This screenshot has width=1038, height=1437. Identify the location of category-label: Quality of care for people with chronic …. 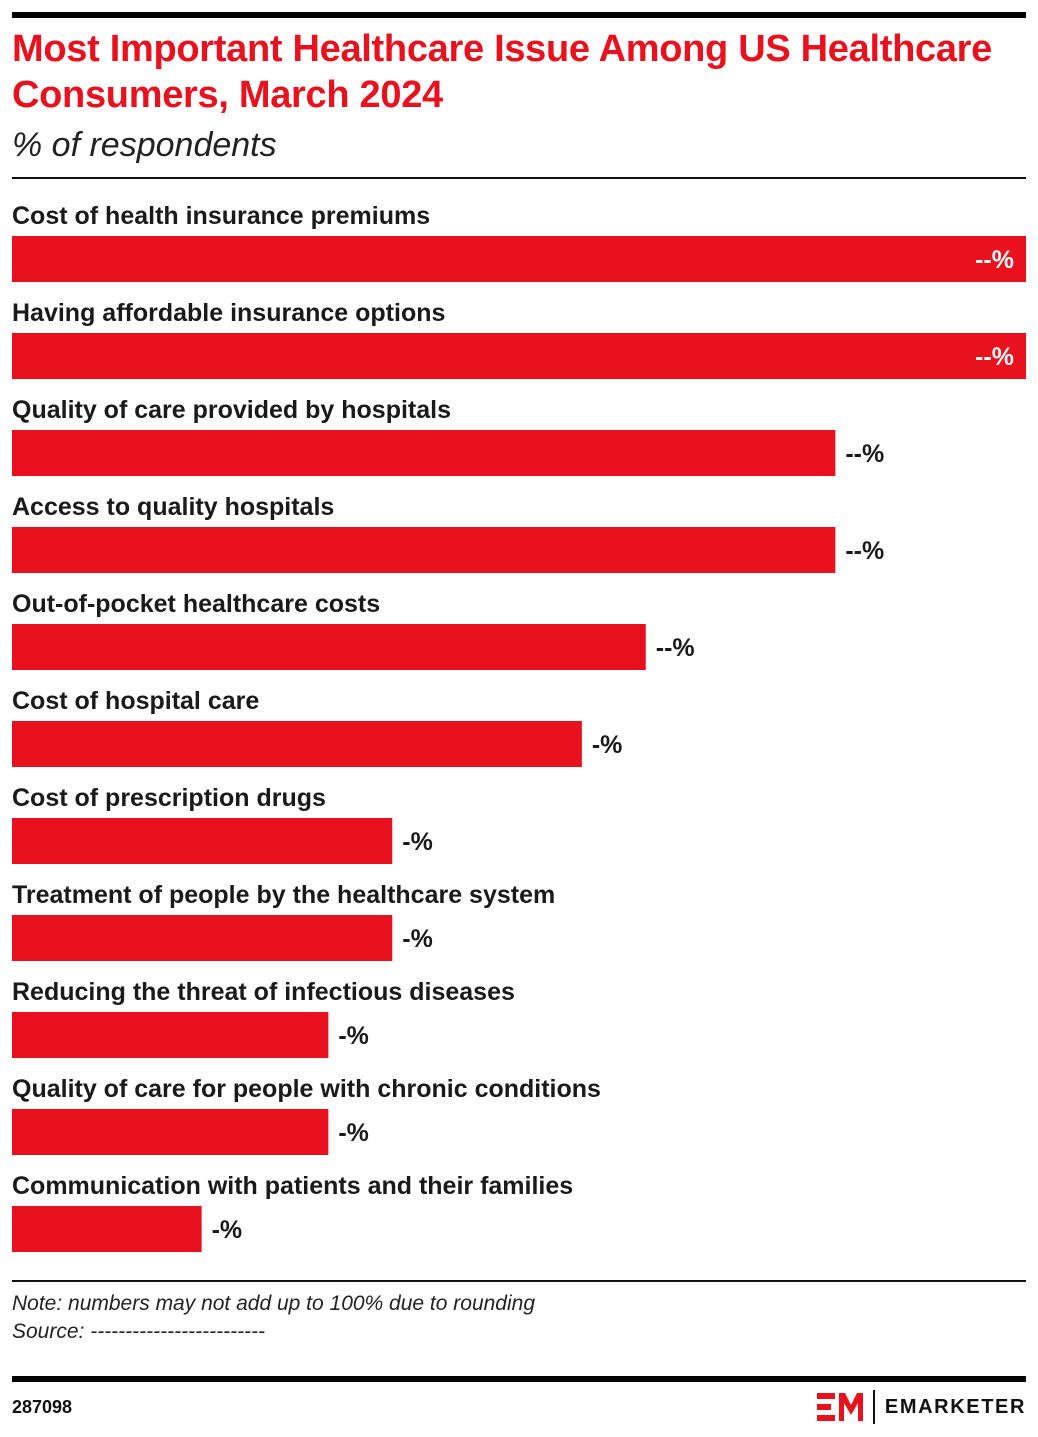
(306, 1089).